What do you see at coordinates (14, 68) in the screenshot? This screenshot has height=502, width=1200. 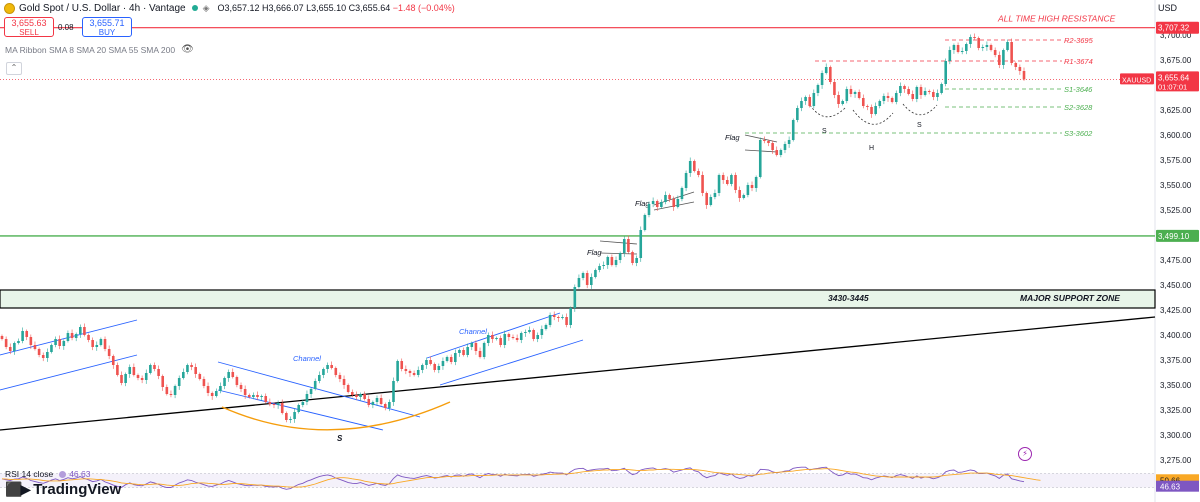 I see `collapse-legend-button: ⌃` at bounding box center [14, 68].